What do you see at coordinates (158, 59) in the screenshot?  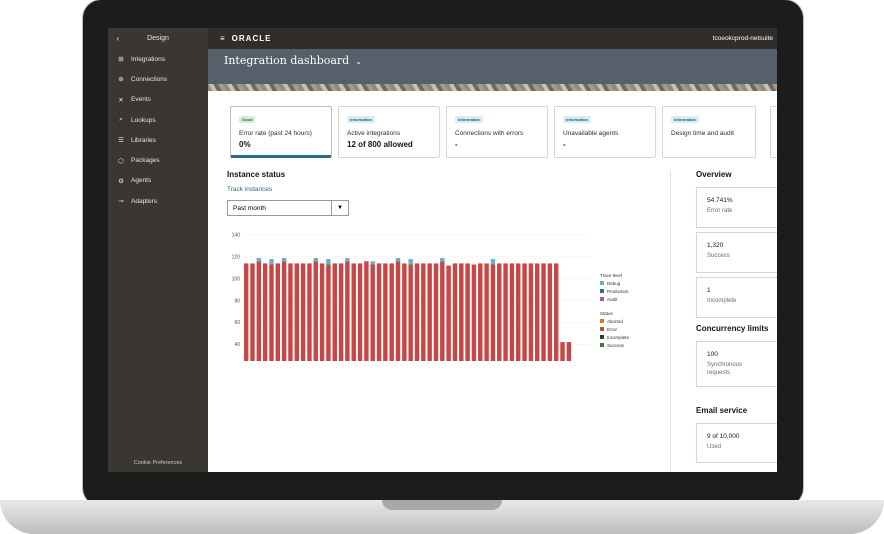 I see `sidebar-item-integrations: ⊞ Integrations` at bounding box center [158, 59].